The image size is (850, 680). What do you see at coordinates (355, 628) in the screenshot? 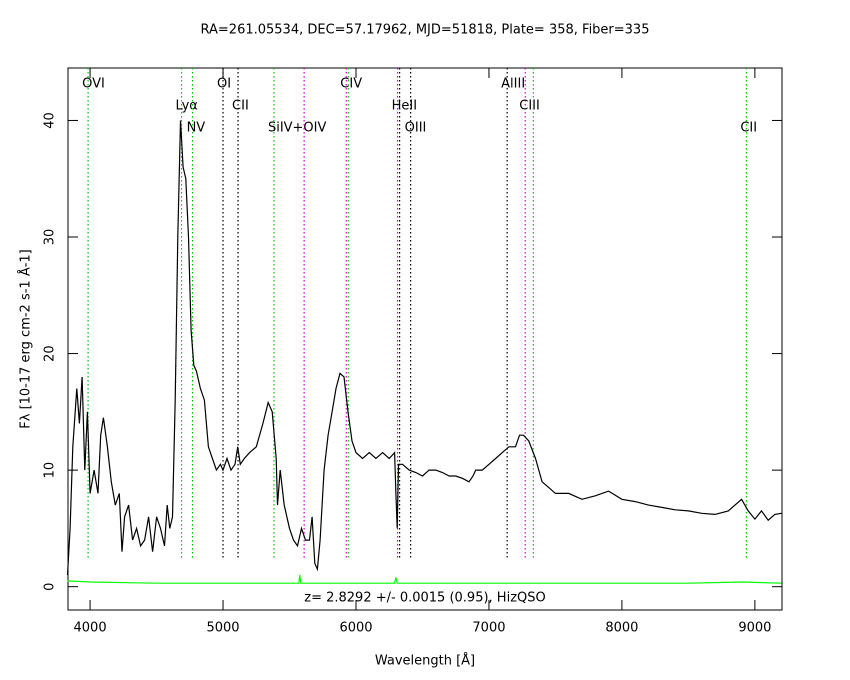
I see `x-tick-label: 6000` at bounding box center [355, 628].